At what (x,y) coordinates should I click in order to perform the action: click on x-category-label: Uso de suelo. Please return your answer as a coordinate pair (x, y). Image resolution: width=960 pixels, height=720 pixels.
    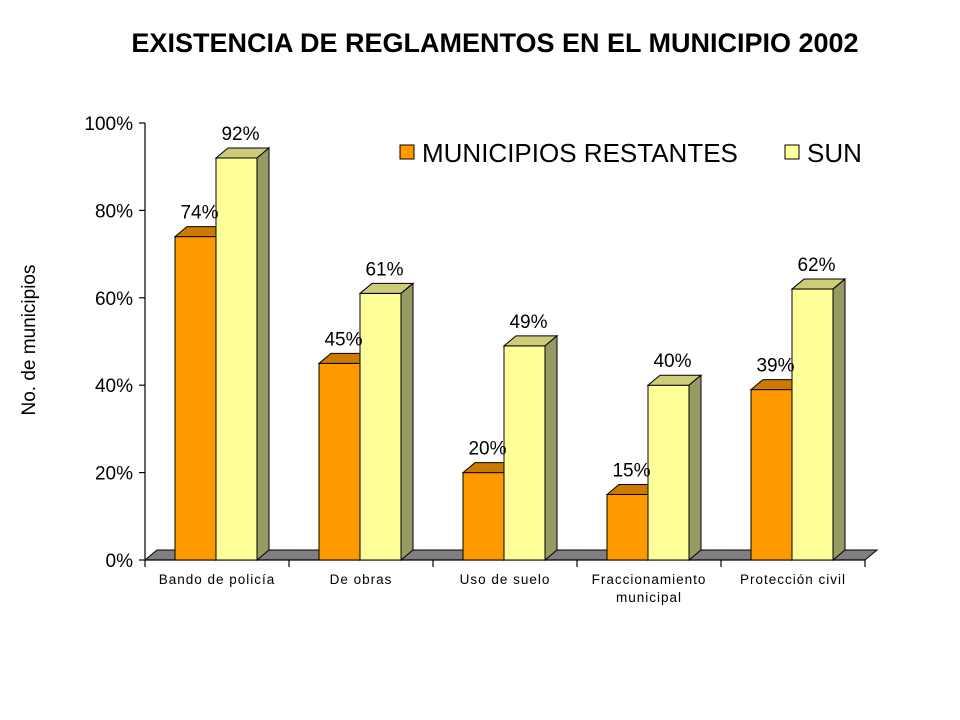
    Looking at the image, I should click on (505, 579).